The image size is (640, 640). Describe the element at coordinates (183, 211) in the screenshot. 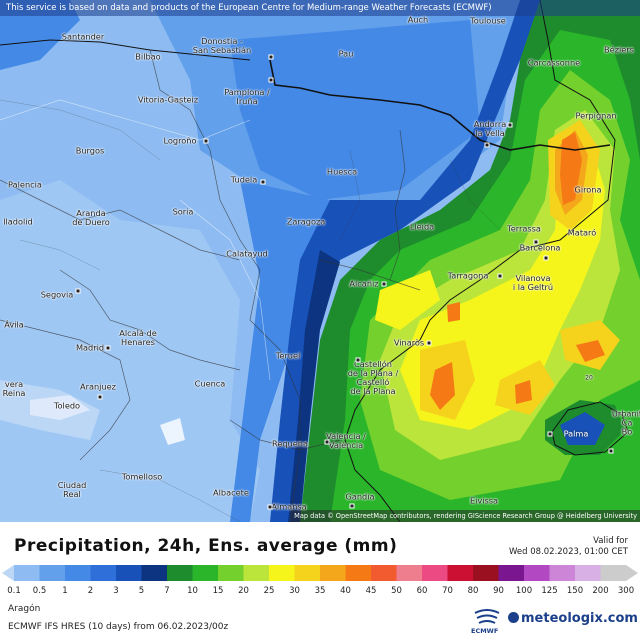

I see `city-label: Soria` at that location.